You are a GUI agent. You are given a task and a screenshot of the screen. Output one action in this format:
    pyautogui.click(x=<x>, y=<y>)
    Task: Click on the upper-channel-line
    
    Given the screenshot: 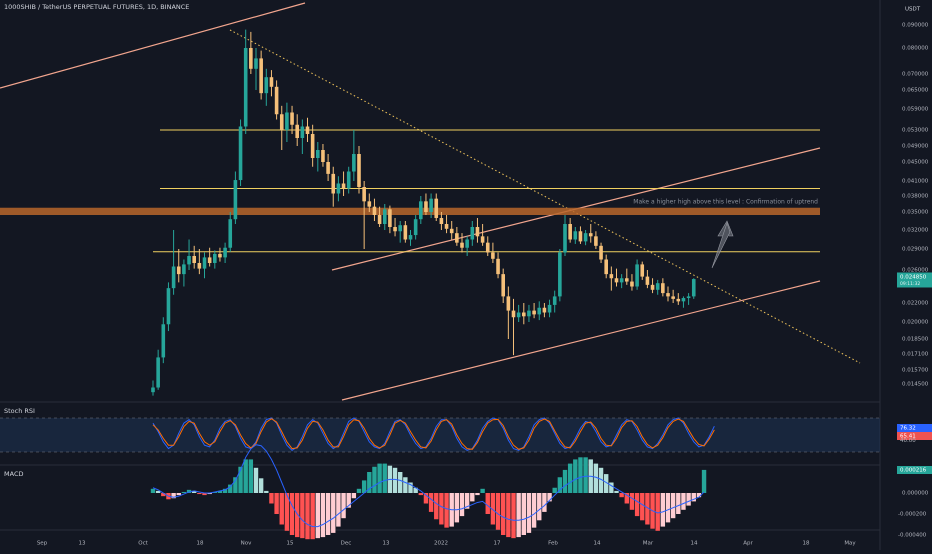 What is the action you would take?
    pyautogui.click(x=153, y=45)
    